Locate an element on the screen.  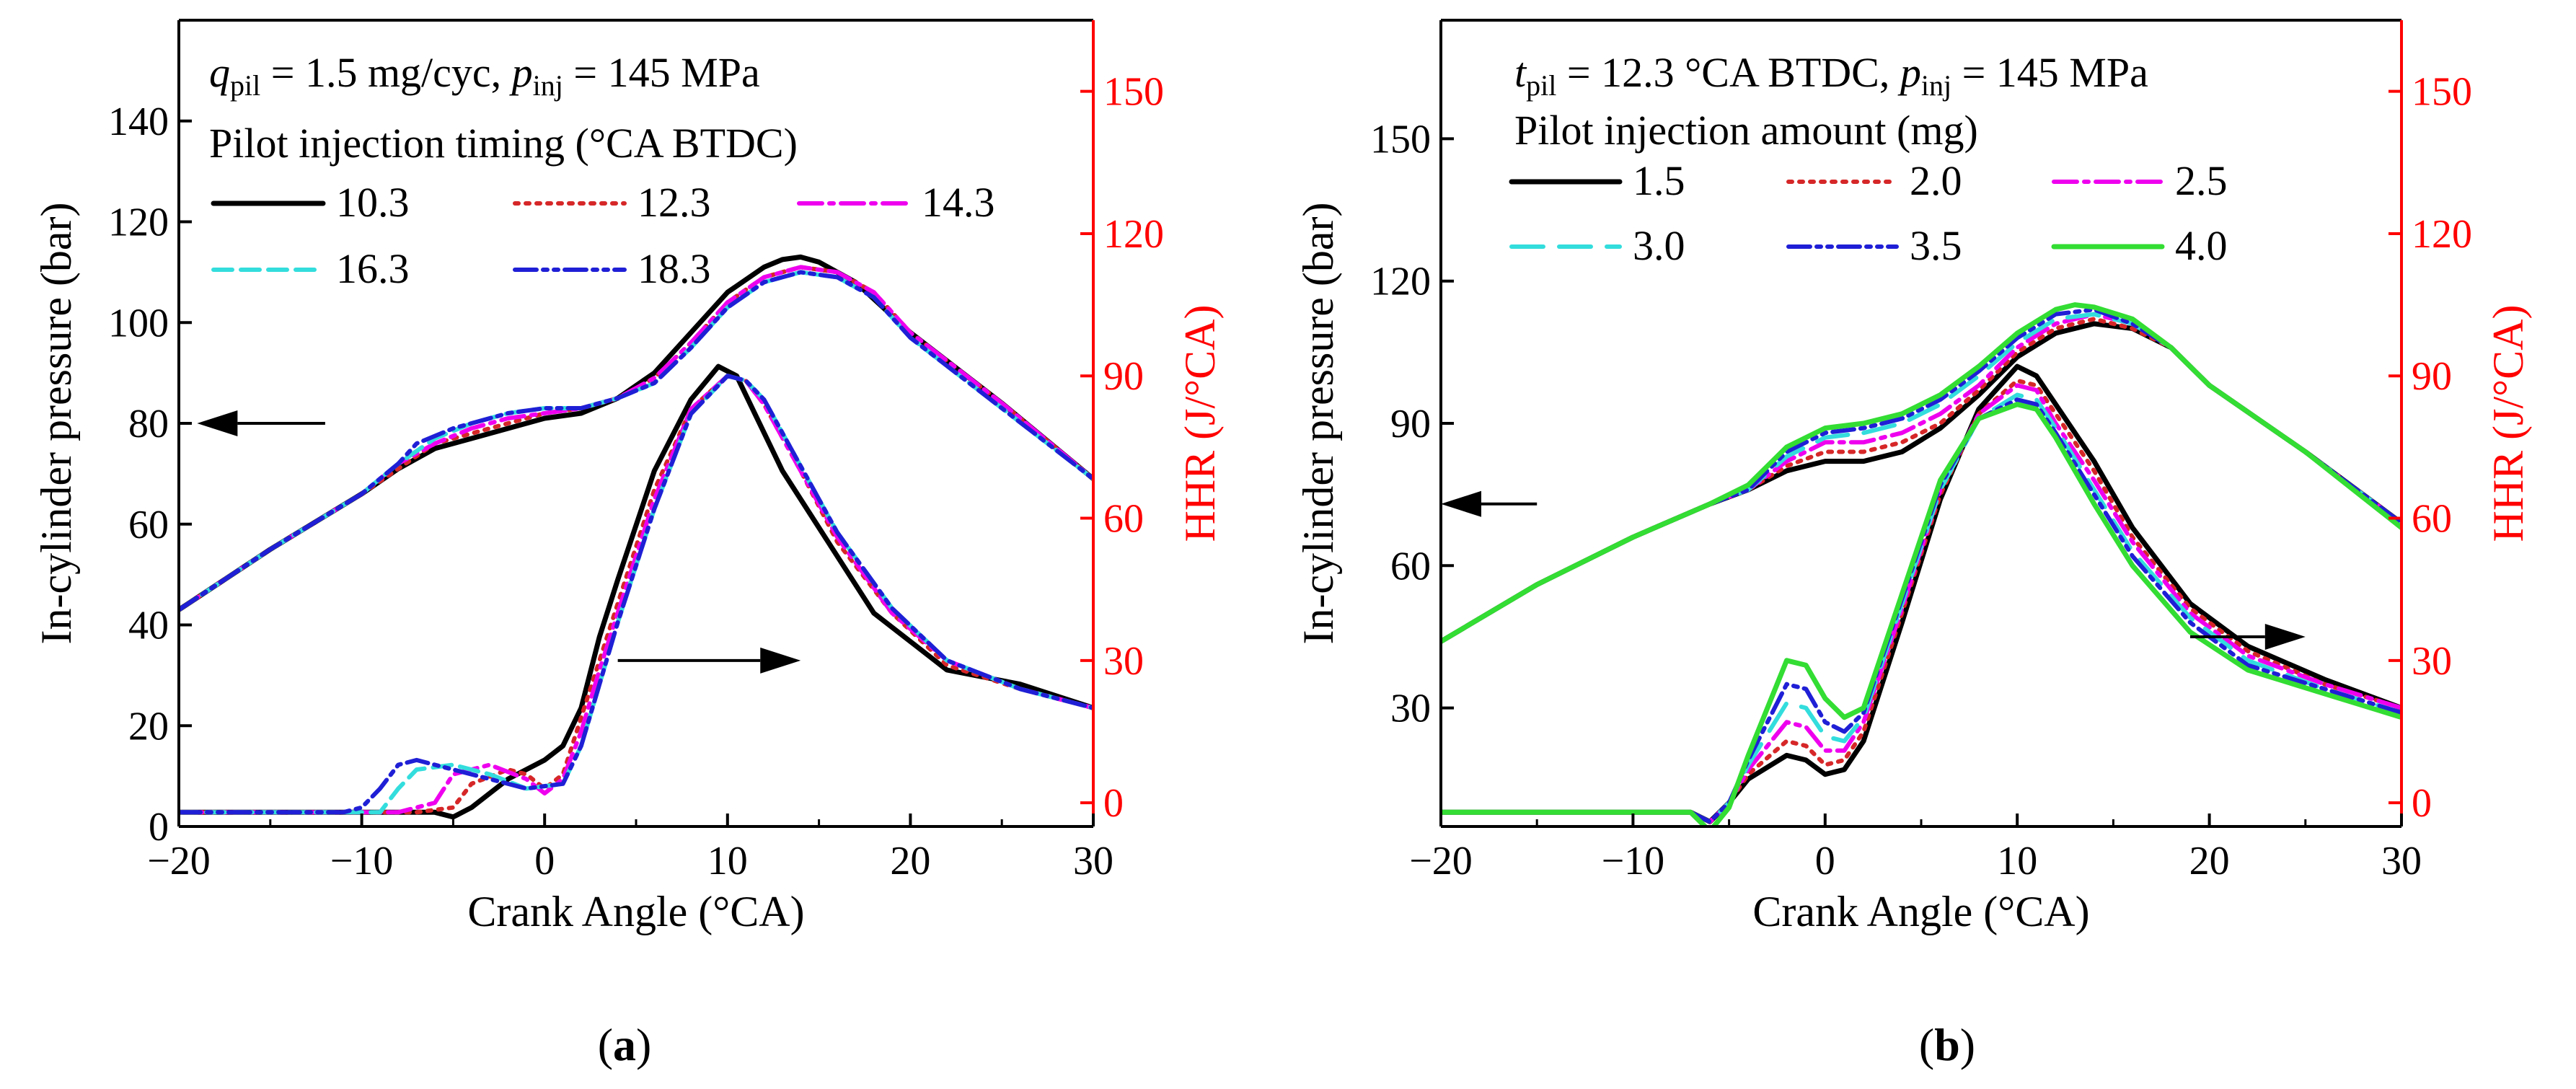
series-hhr-3.5 is located at coordinates (1921, 610).